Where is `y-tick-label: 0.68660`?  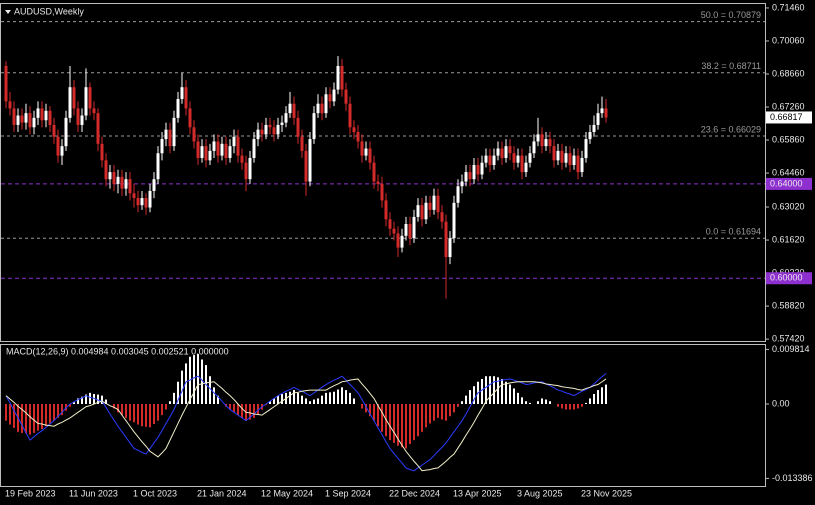
y-tick-label: 0.68660 is located at coordinates (788, 73).